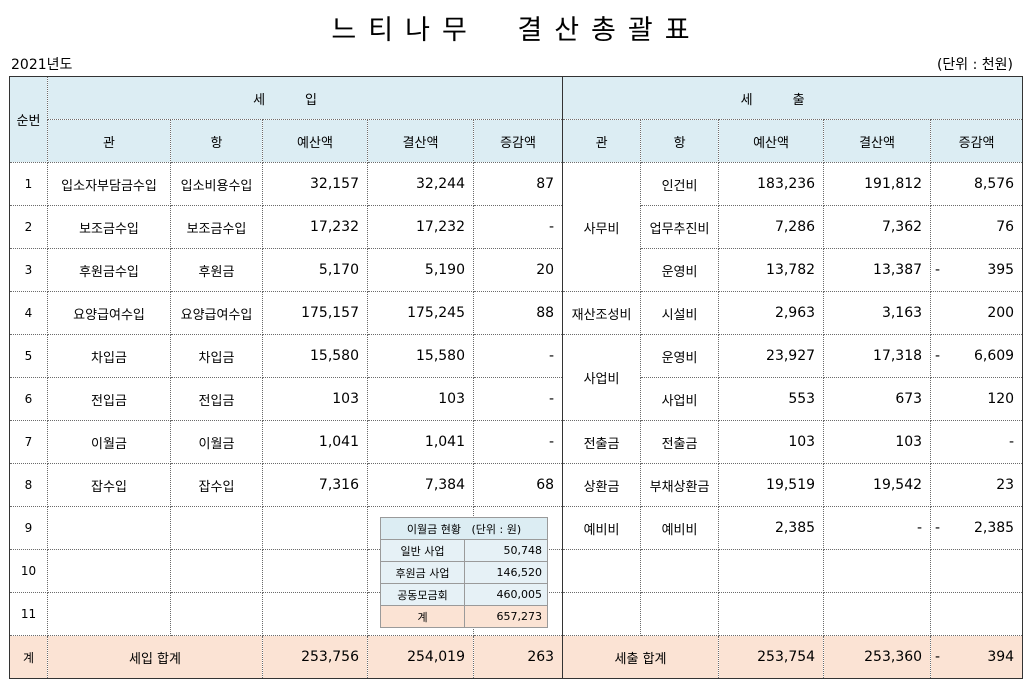  What do you see at coordinates (420, 313) in the screenshot?
I see `income-settle: 175,245` at bounding box center [420, 313].